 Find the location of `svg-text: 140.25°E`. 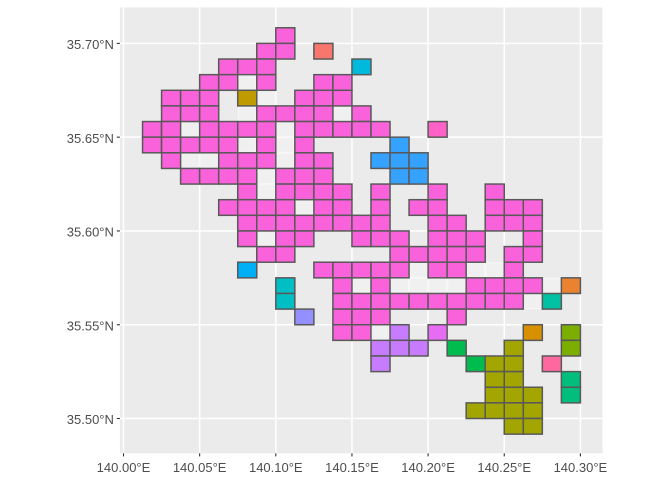

svg-text: 140.25°E is located at coordinates (504, 467).